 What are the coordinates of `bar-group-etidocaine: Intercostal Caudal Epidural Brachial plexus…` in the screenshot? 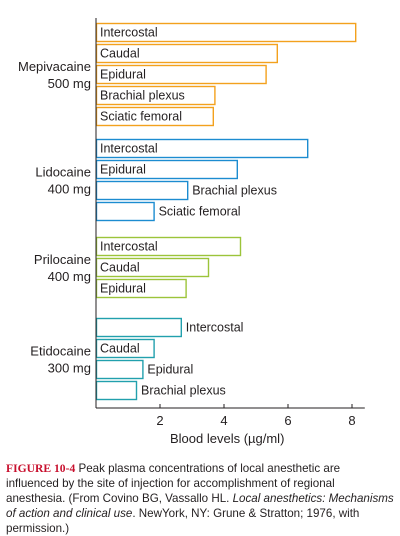 It's located at (136, 359).